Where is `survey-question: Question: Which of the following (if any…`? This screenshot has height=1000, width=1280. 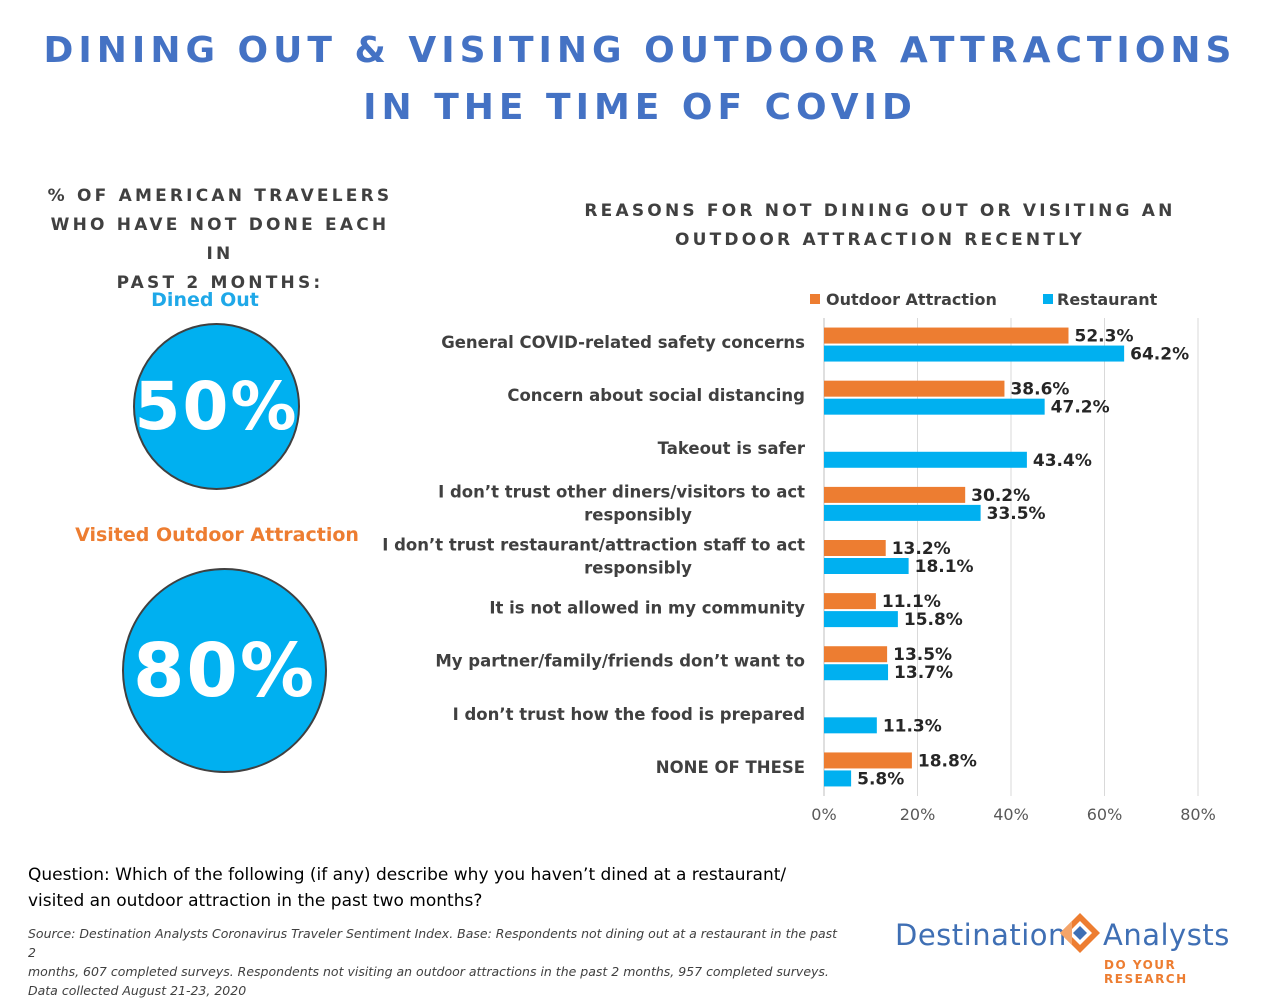
survey-question: Question: Which of the following (if any… is located at coordinates (428, 888).